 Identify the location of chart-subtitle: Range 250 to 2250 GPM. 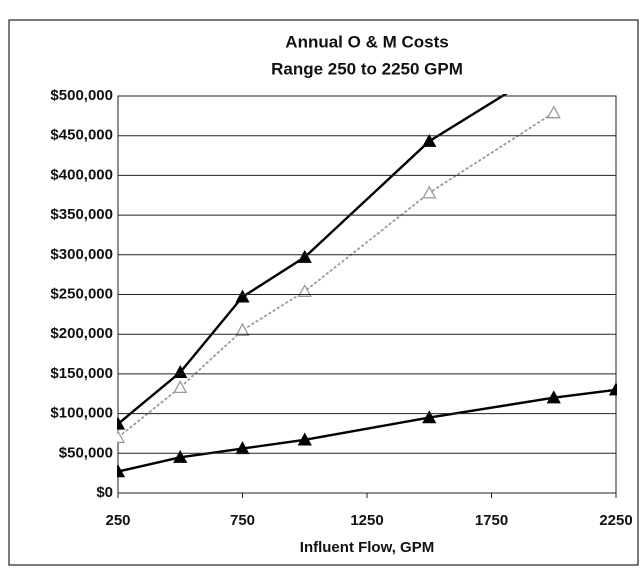
(367, 68).